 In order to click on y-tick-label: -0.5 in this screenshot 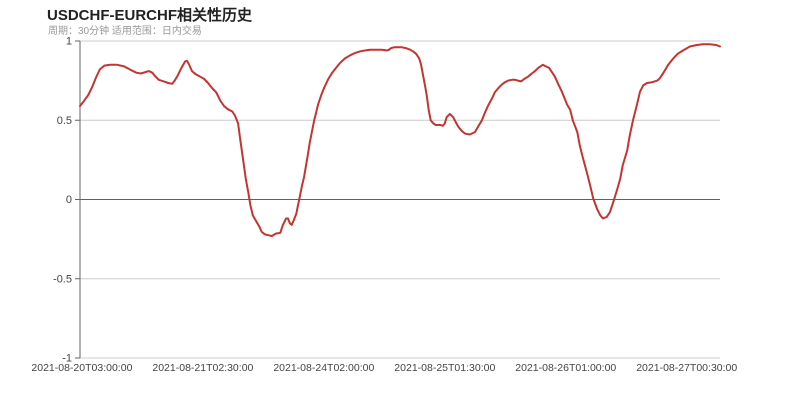, I will do `click(62, 279)`.